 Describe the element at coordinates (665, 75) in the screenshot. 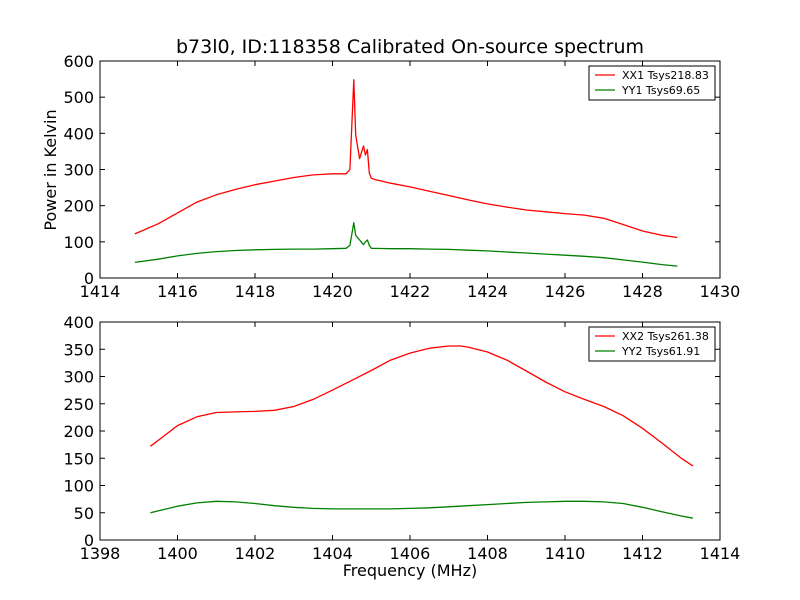

I see `top-legend-label-xx1: XX1 Tsys218.83` at that location.